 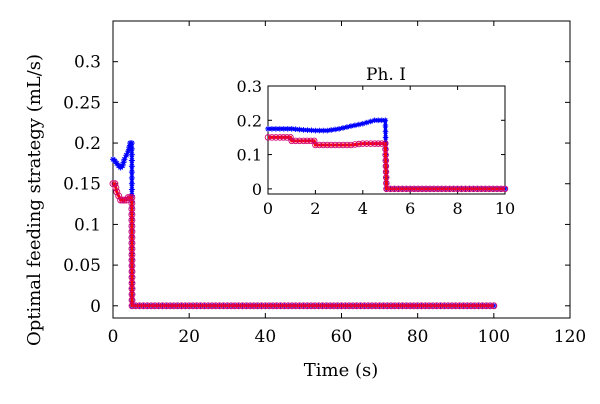 I want to click on inset-title: Ph. I, so click(x=386, y=75).